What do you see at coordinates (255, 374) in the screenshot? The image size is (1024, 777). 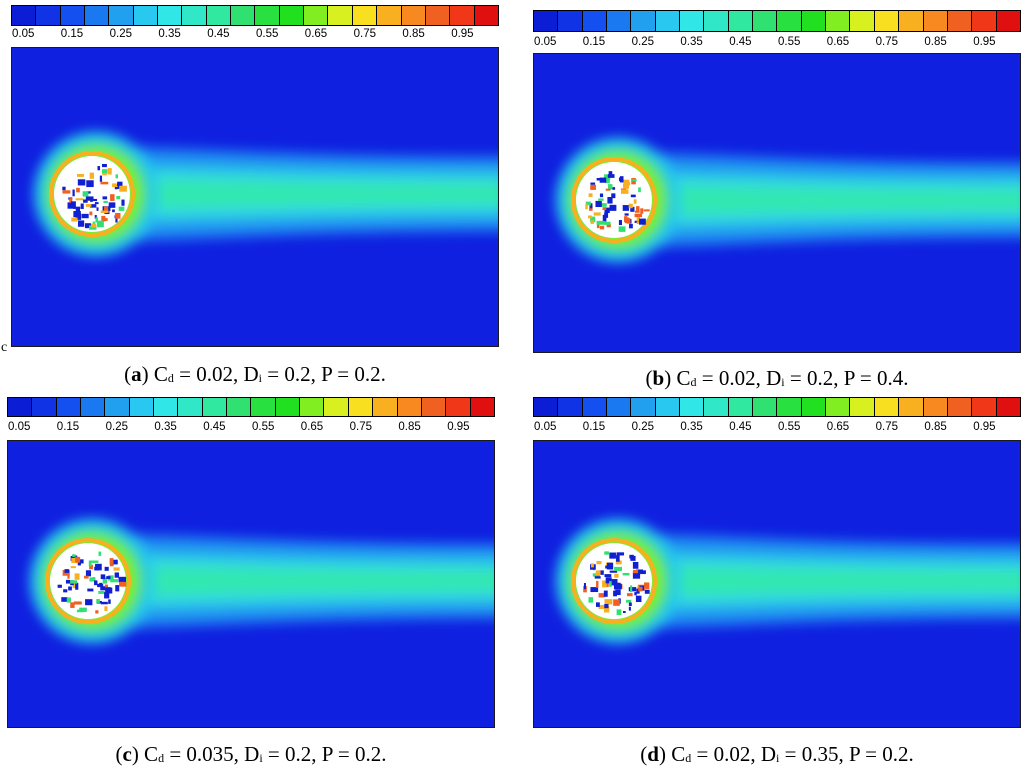 I see `caption-a: (a) Cd = 0.02, Di = 0.2, P = 0.2.` at bounding box center [255, 374].